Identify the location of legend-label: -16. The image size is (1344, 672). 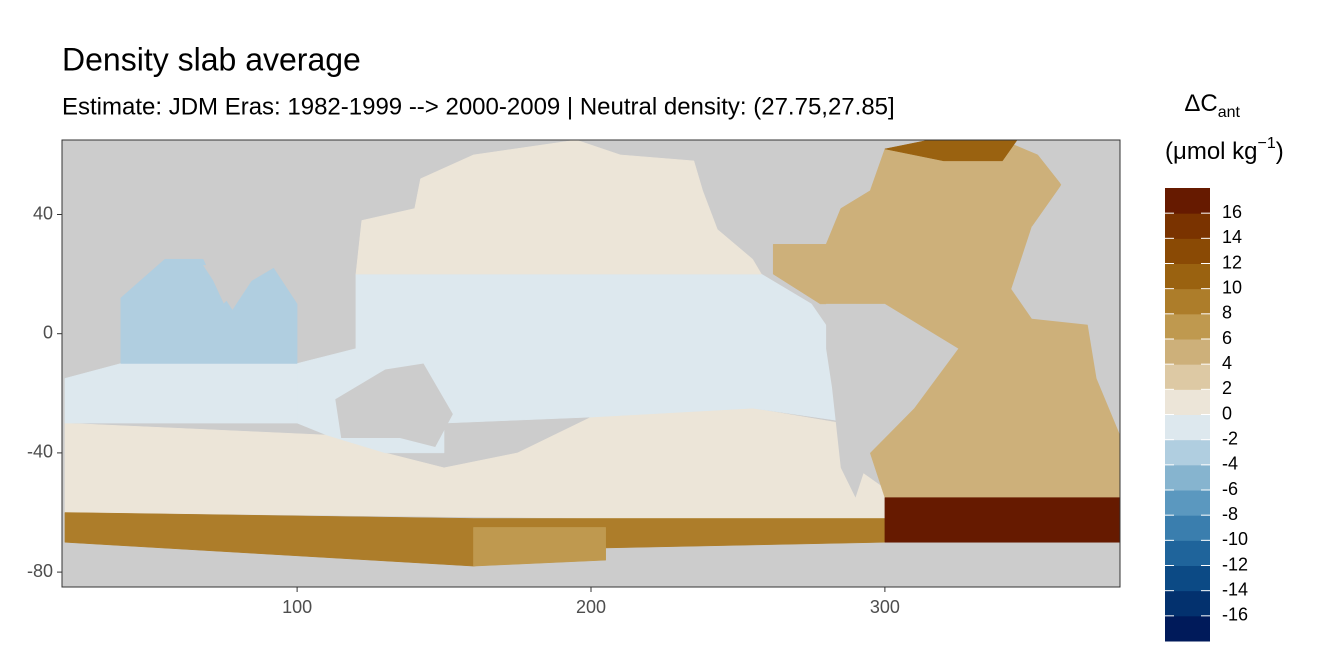
(1235, 615).